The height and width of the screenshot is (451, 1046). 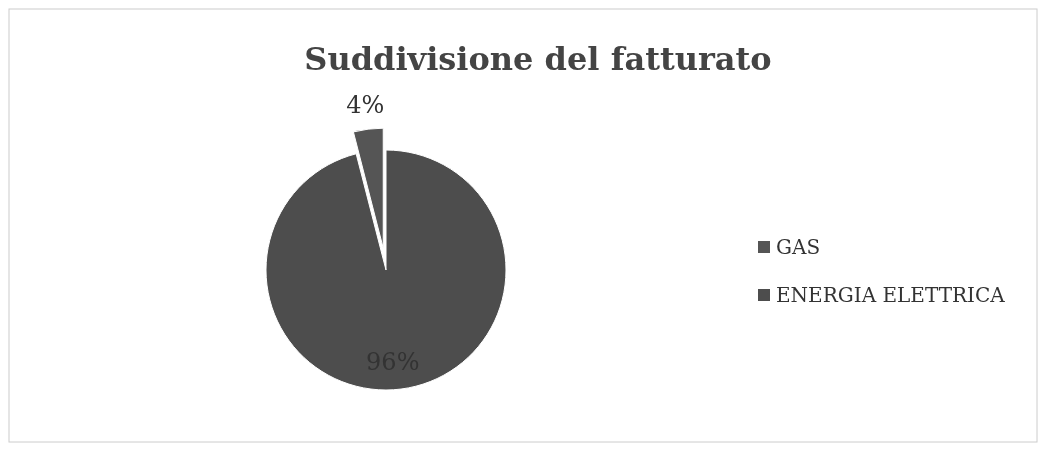 I want to click on chart-title: Suddivisione del fatturato, so click(x=538, y=59).